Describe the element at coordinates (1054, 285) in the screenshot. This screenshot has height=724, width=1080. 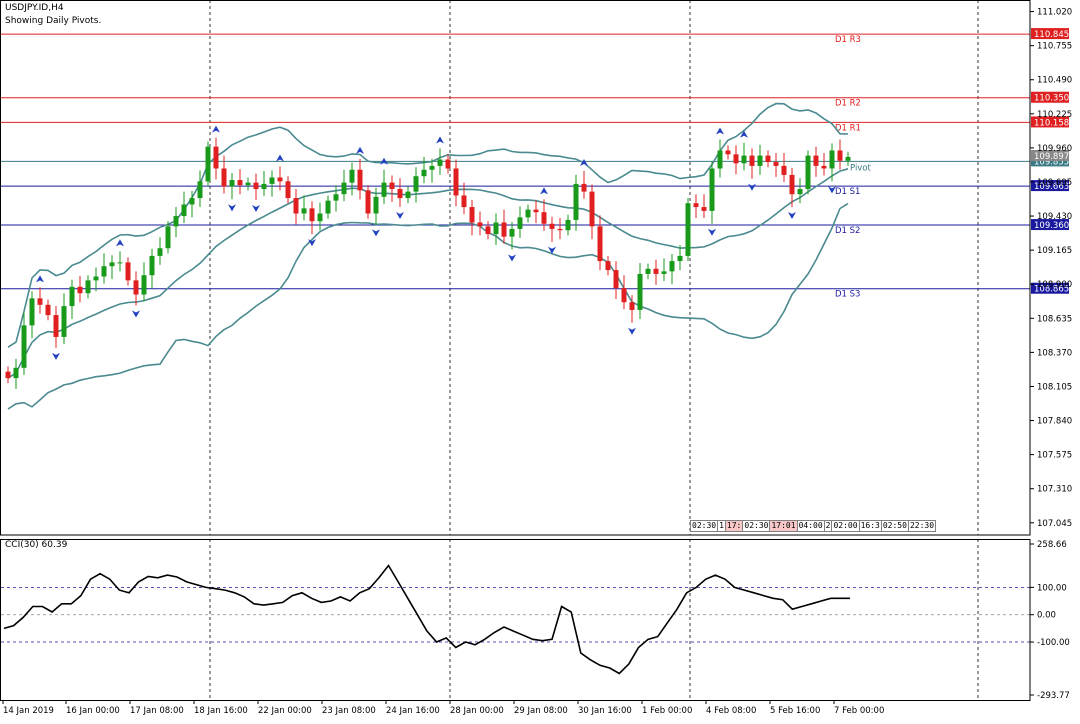
I see `price-tick-label: 108.900` at that location.